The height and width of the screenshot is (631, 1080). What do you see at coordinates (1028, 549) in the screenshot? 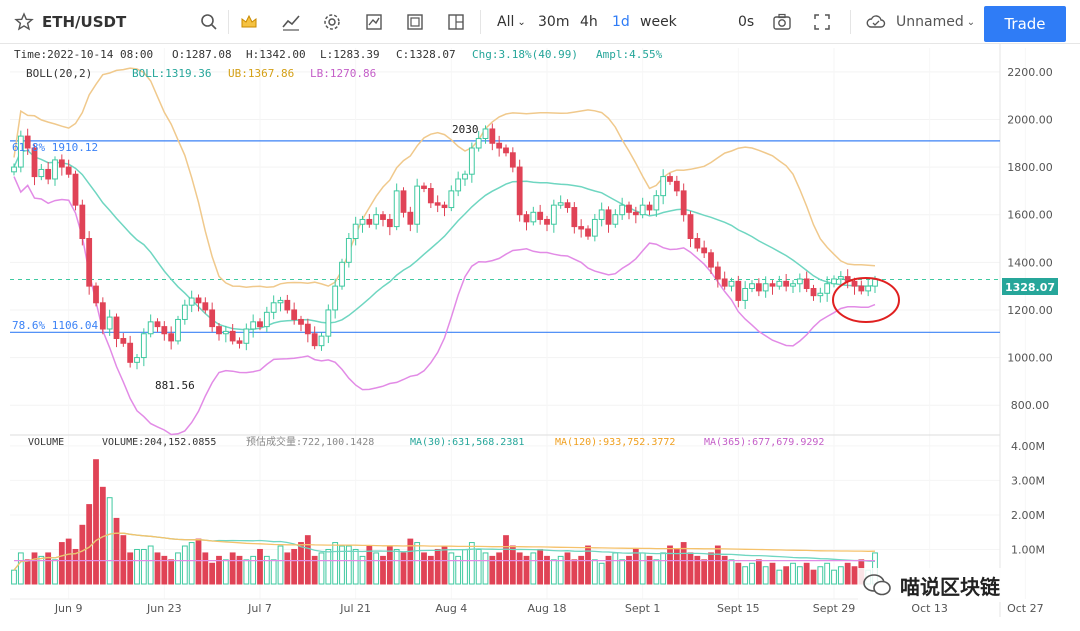
I see `volume-tick-label: 1.00M` at bounding box center [1028, 549].